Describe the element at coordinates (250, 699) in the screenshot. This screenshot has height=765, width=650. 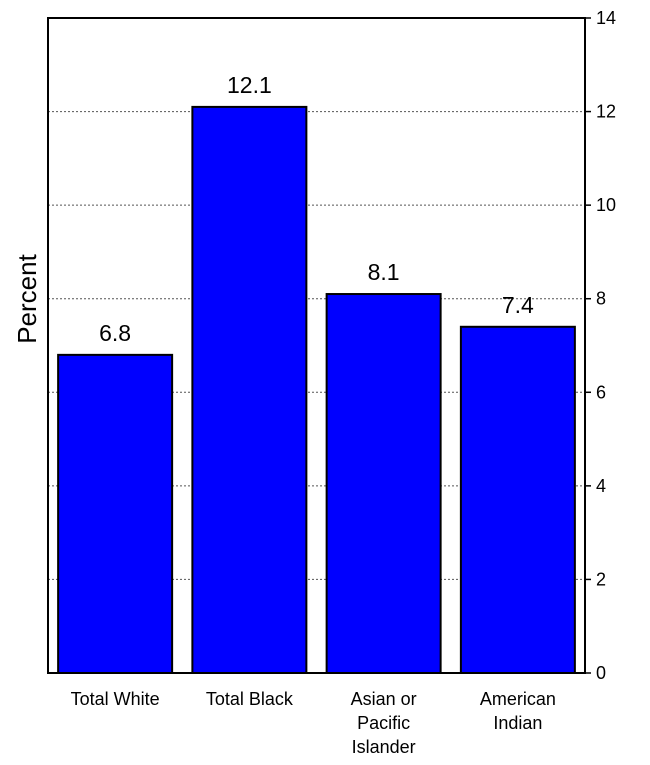
I see `x-category-label: Total Black` at that location.